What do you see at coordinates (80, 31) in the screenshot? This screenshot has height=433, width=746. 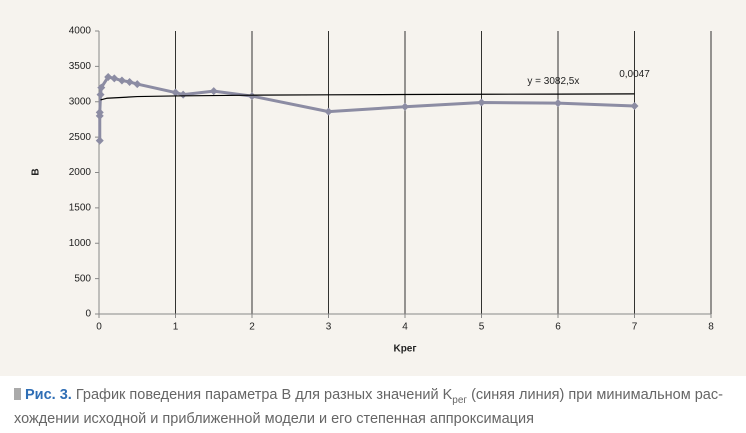 I see `y-tick-label: 4000` at bounding box center [80, 31].